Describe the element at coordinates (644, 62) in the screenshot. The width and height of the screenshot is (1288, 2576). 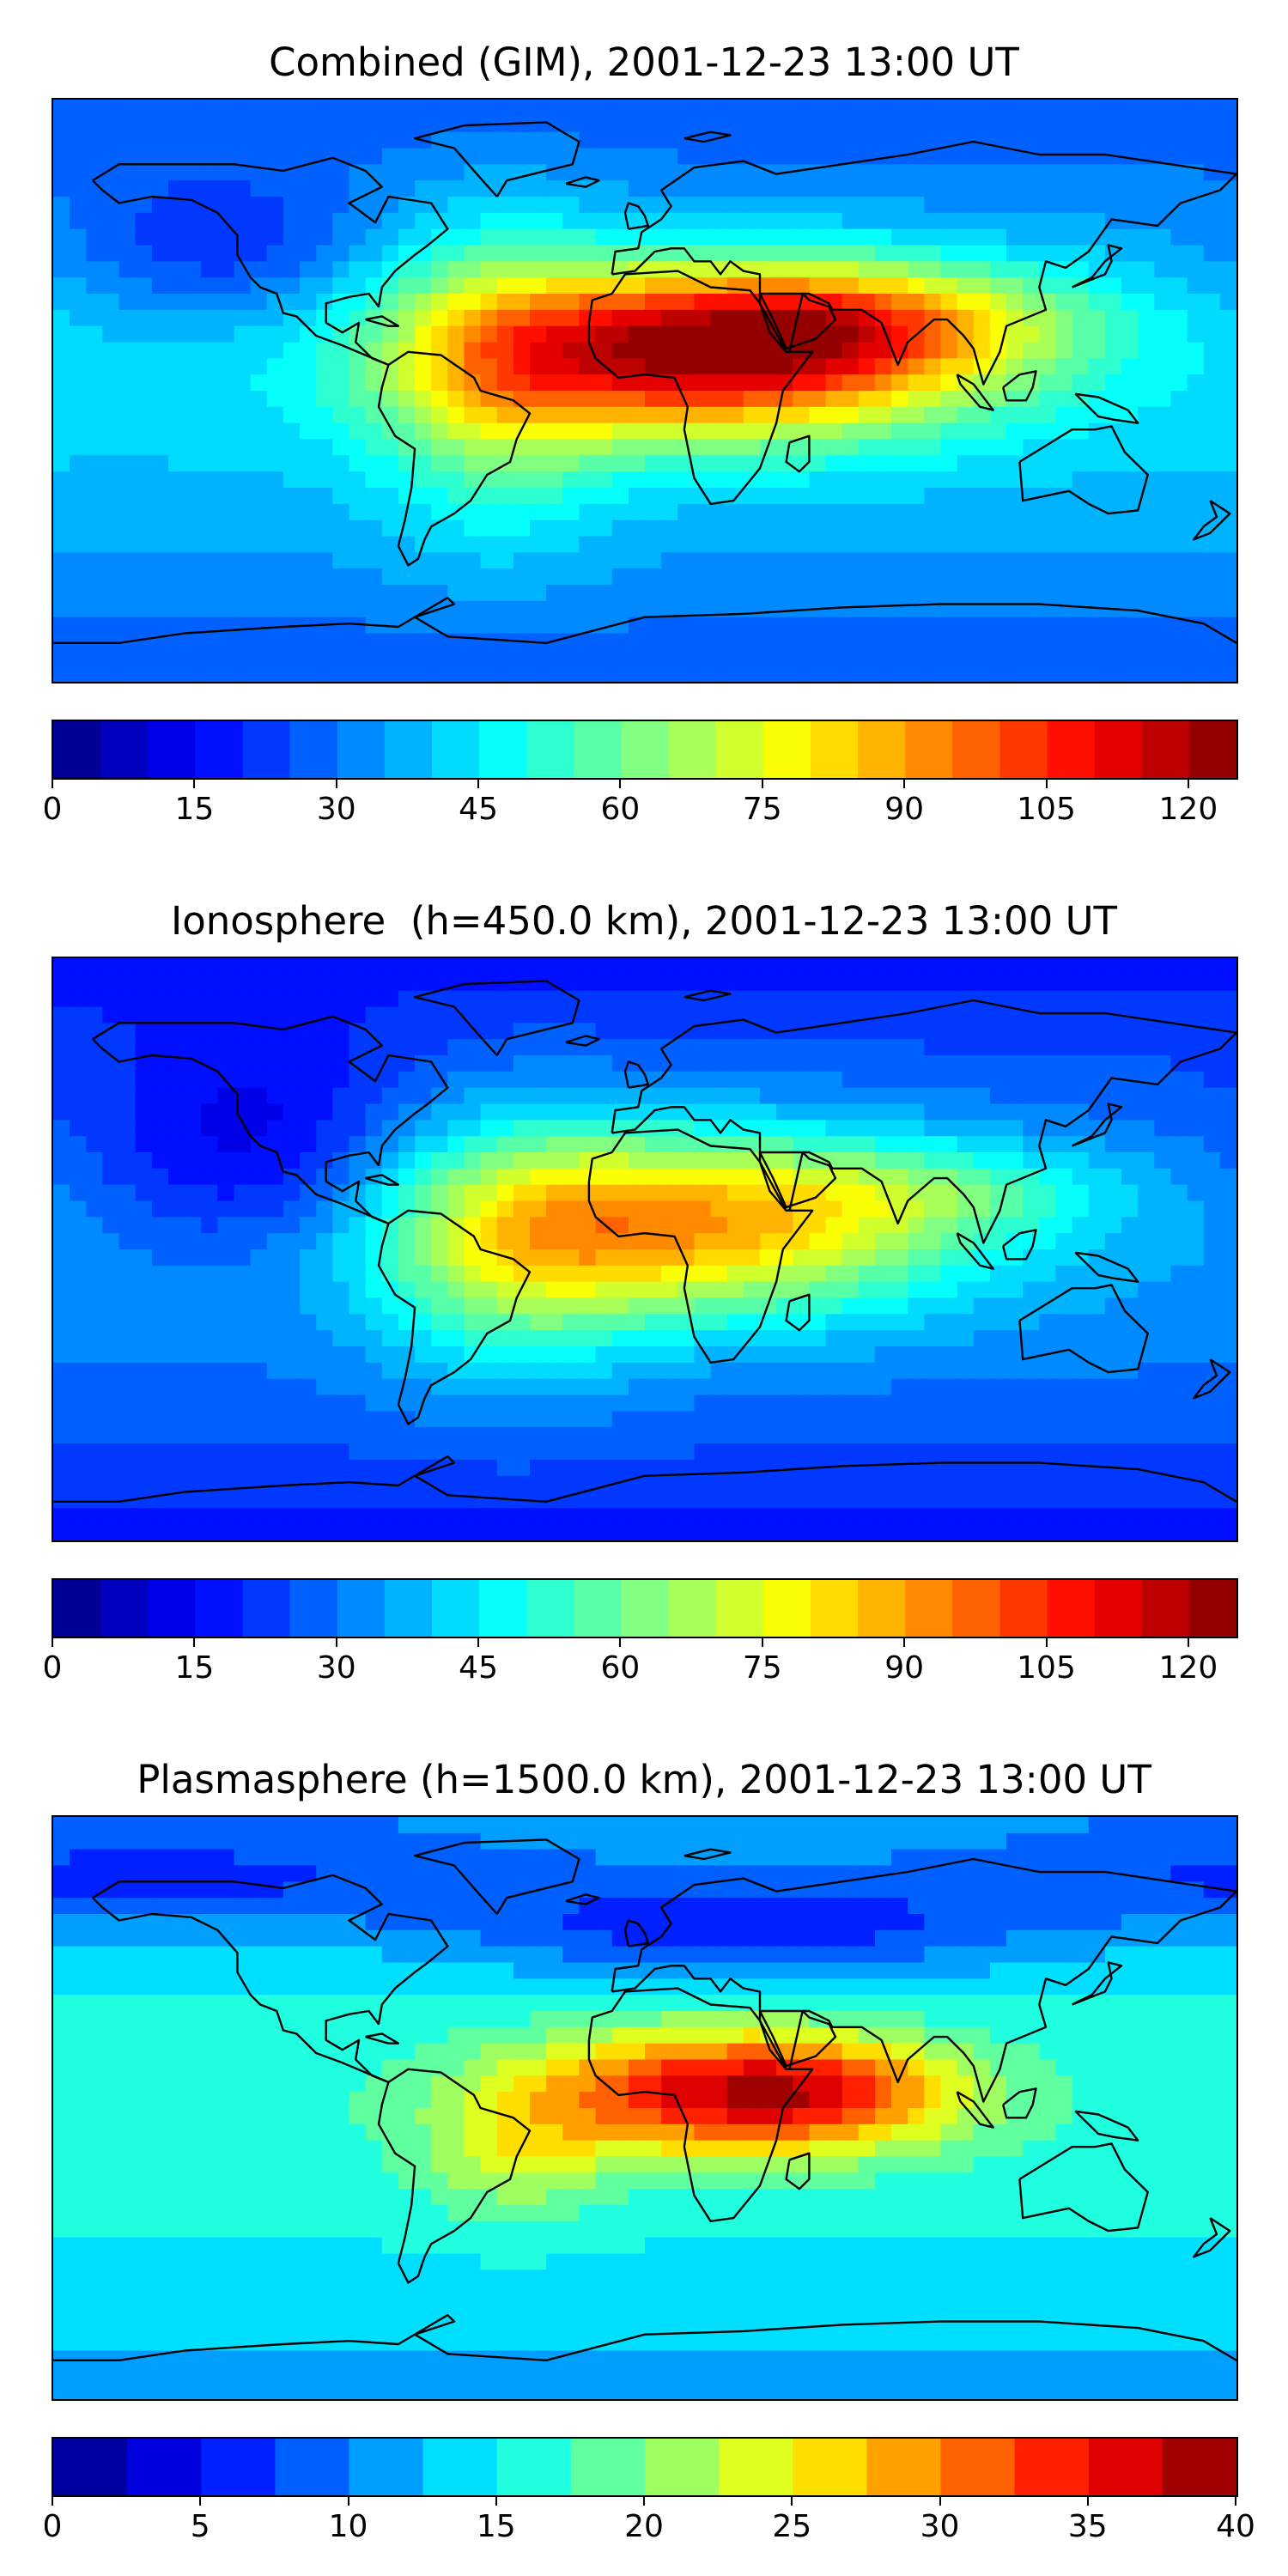
I see `panel-1-title: Combined (GIM), 2001-12-23 13:00 UT` at that location.